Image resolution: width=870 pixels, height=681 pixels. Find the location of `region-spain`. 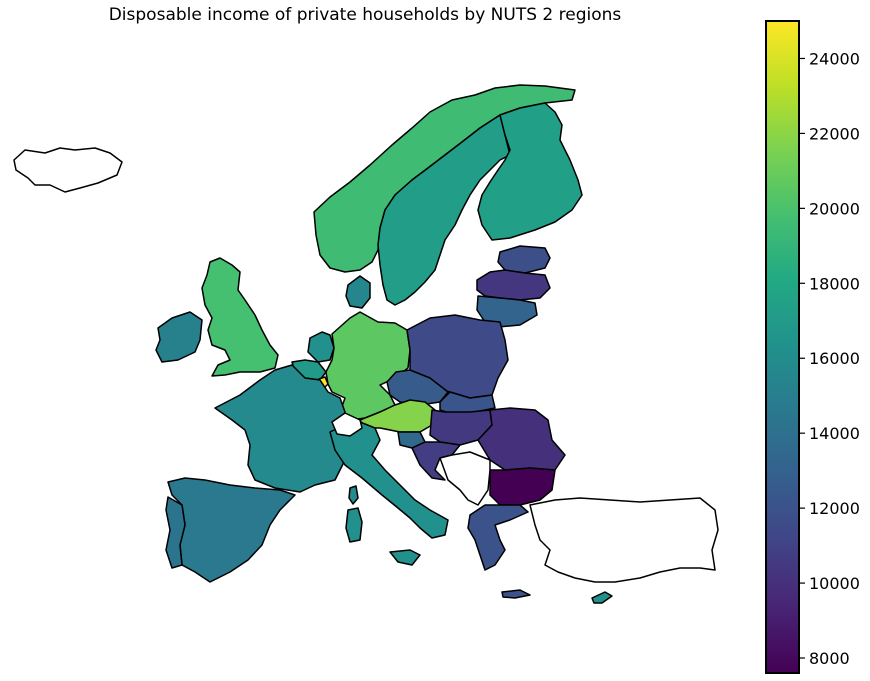

region-spain is located at coordinates (231, 530).